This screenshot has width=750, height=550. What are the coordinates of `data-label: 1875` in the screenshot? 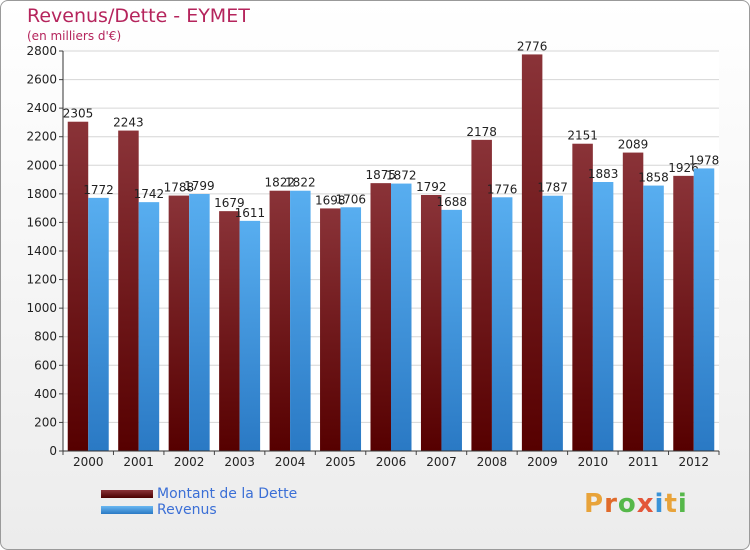 It's located at (380, 175).